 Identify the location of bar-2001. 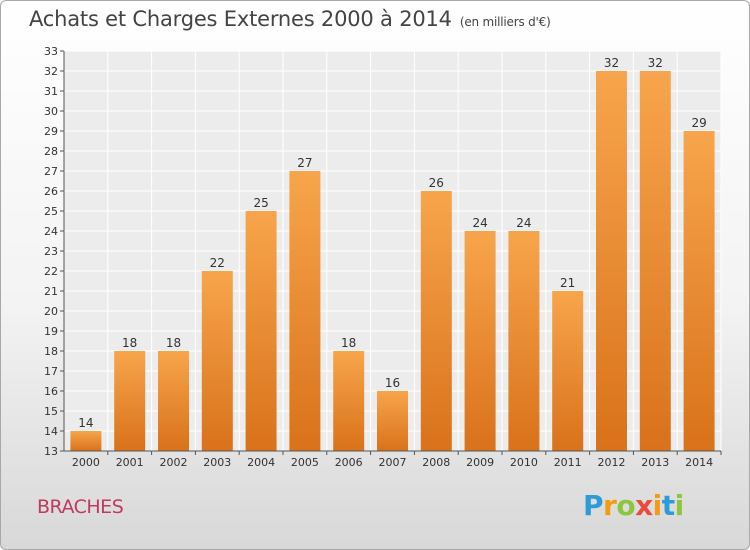
(130, 401).